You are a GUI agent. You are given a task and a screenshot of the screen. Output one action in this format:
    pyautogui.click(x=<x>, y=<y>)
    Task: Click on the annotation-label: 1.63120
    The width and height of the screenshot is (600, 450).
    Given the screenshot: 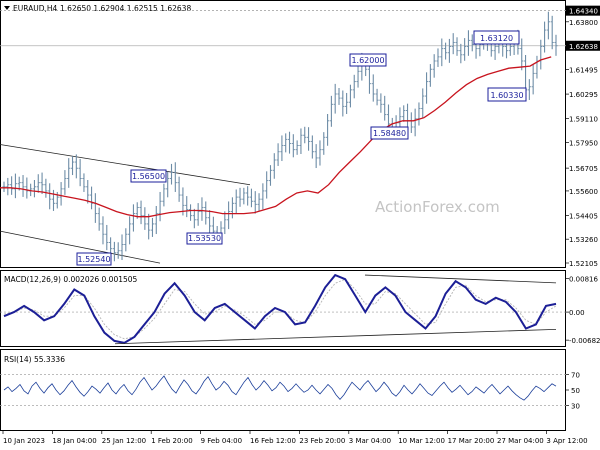 What is the action you would take?
    pyautogui.click(x=496, y=38)
    